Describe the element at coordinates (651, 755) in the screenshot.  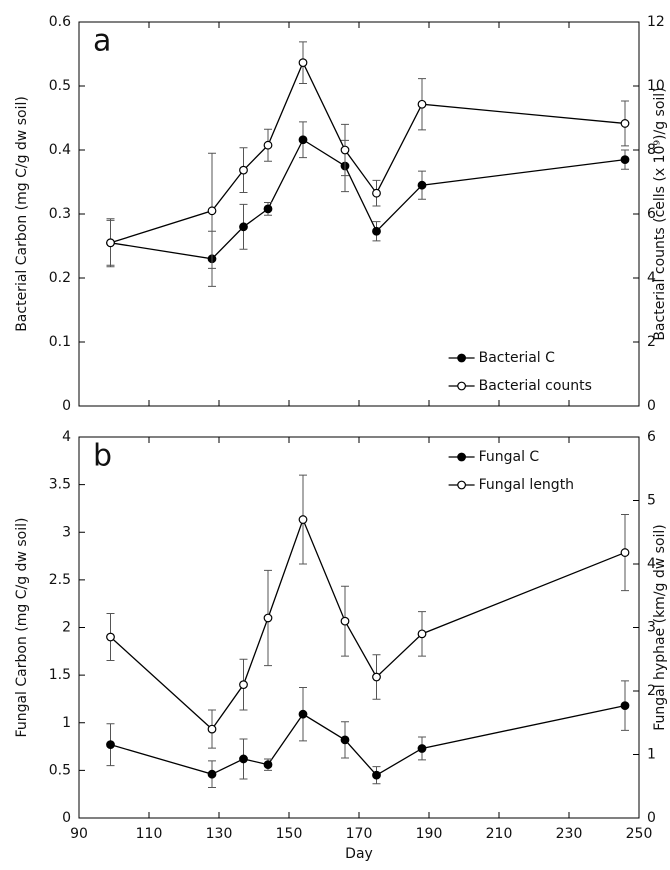
I see `y2-tick-label: 1` at that location.